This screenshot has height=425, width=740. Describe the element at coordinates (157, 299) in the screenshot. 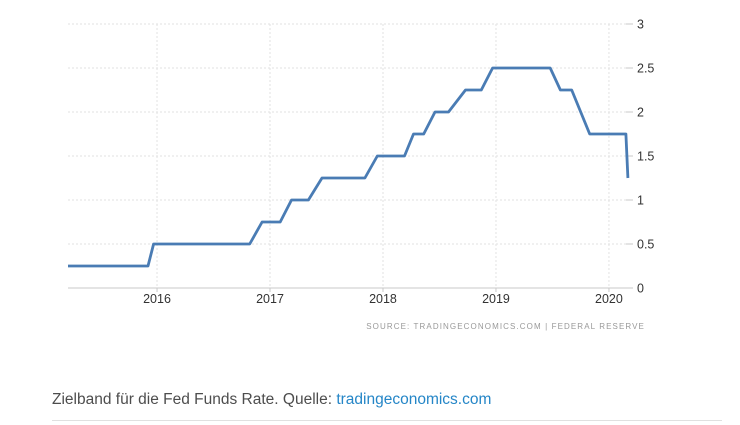

I see `svg-text: 2016` at that location.